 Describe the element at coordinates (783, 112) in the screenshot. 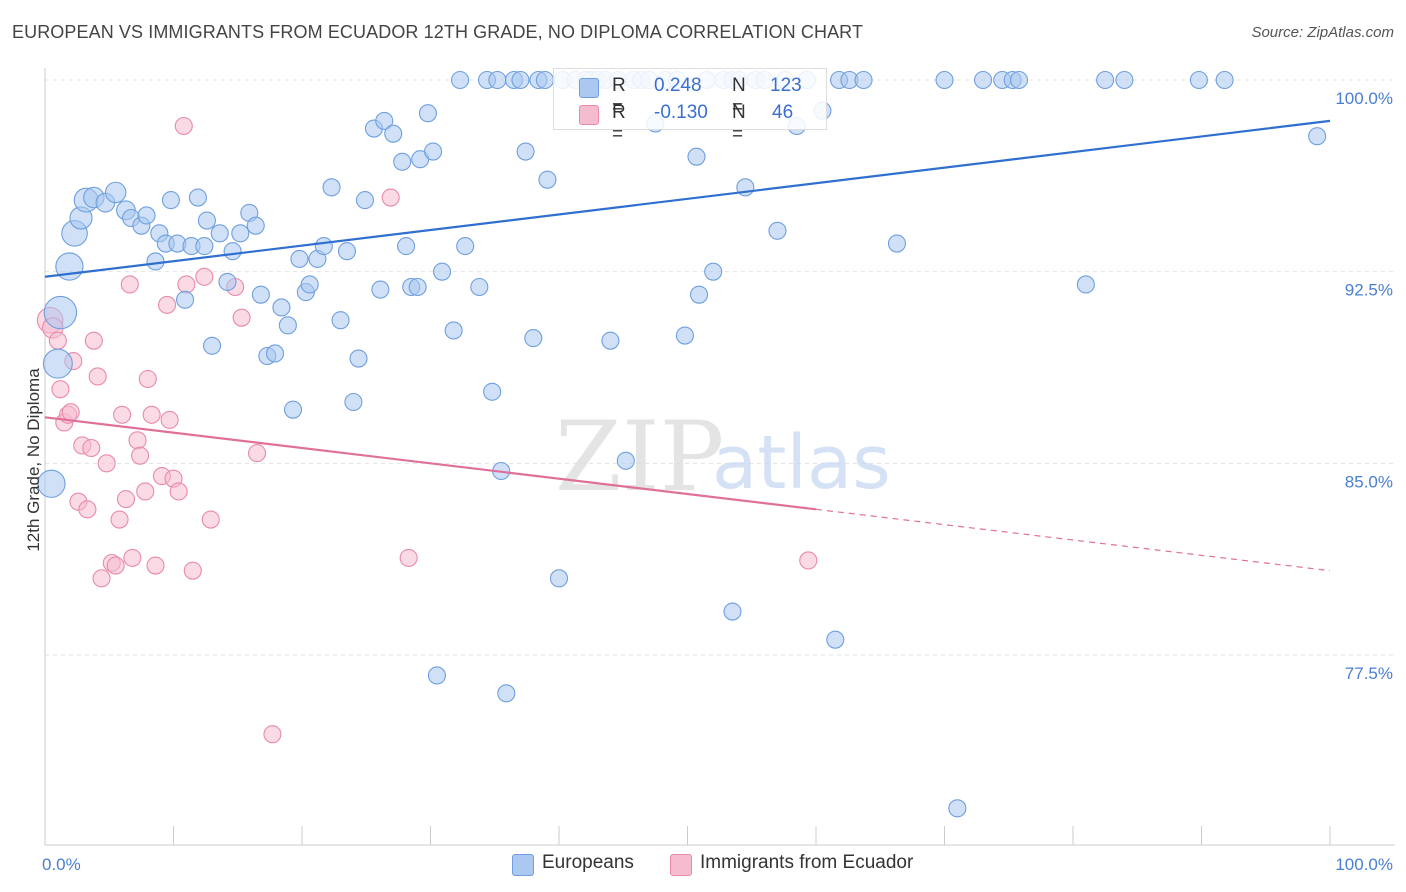

I see `legend-n-value: 46` at that location.